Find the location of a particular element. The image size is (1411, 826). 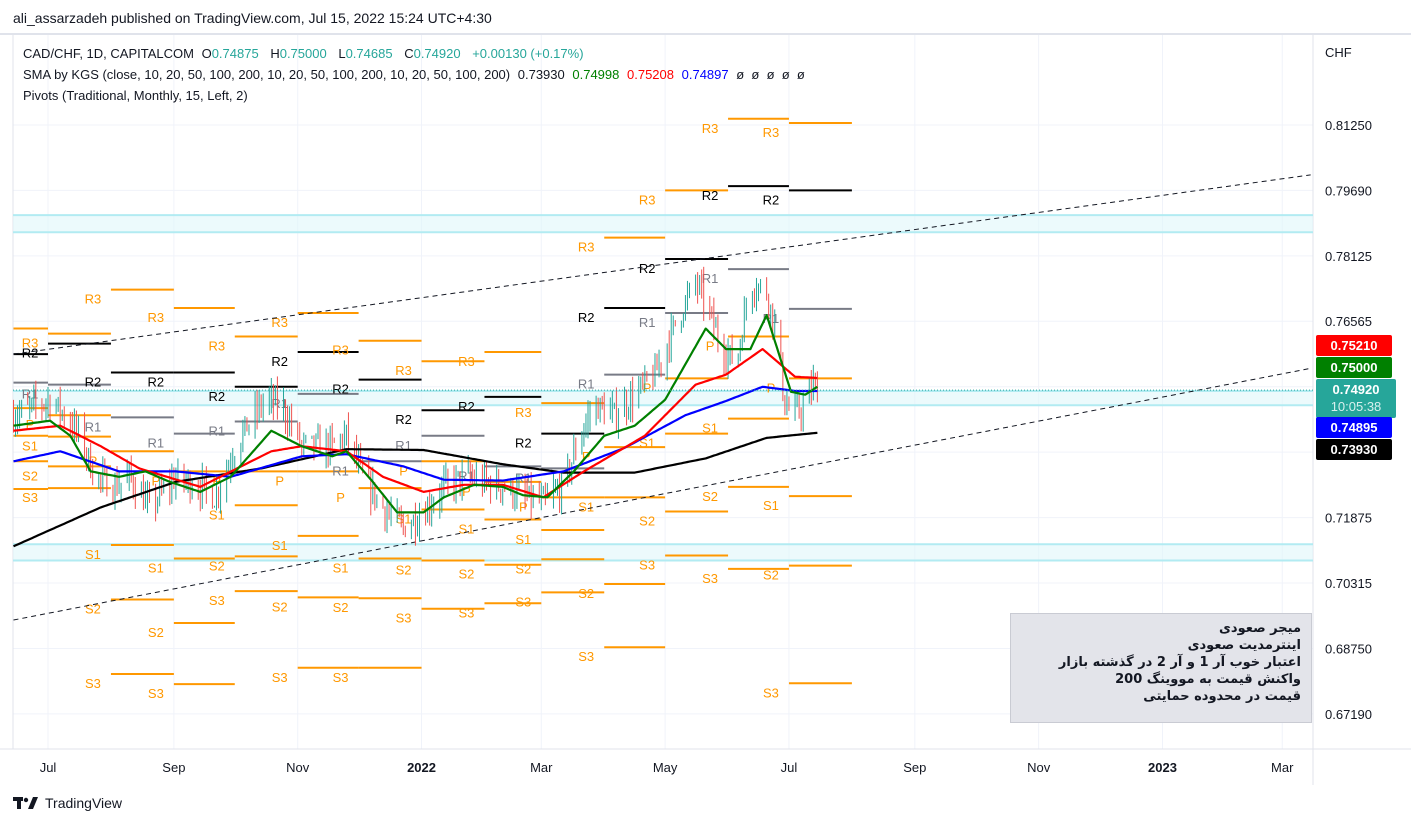

y-tick-label: 0.79690 is located at coordinates (1348, 190).